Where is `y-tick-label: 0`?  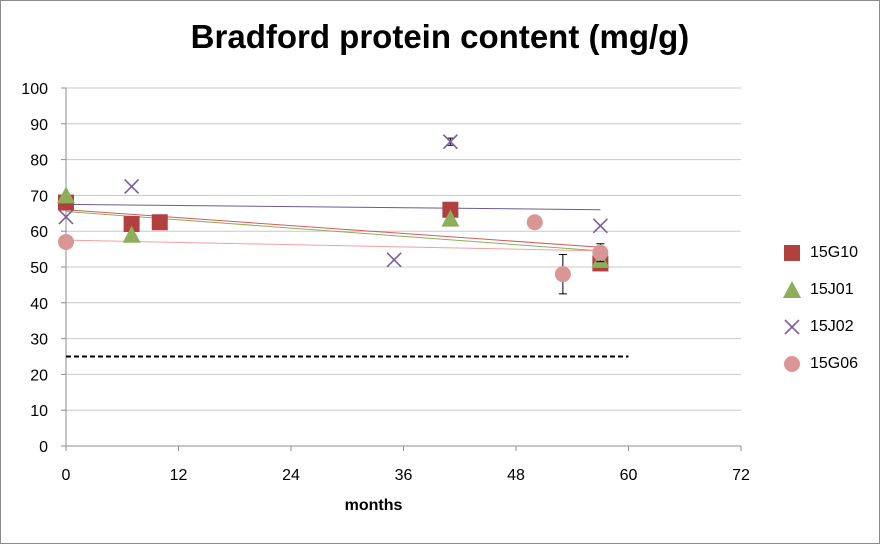 y-tick-label: 0 is located at coordinates (43, 447).